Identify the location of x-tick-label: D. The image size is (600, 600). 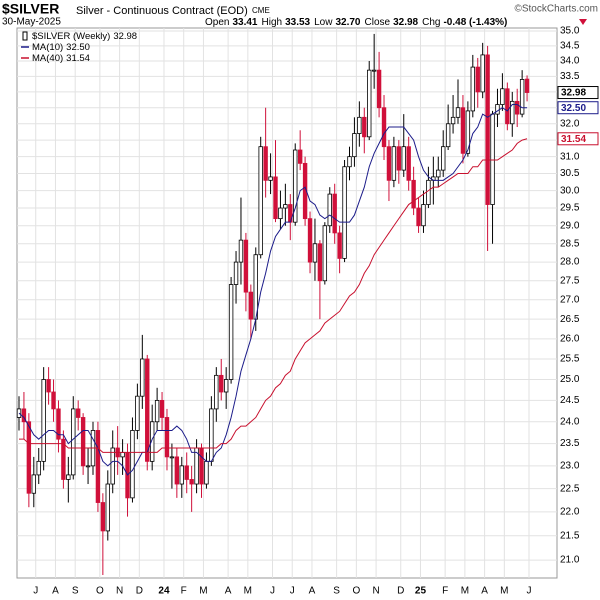
(139, 591).